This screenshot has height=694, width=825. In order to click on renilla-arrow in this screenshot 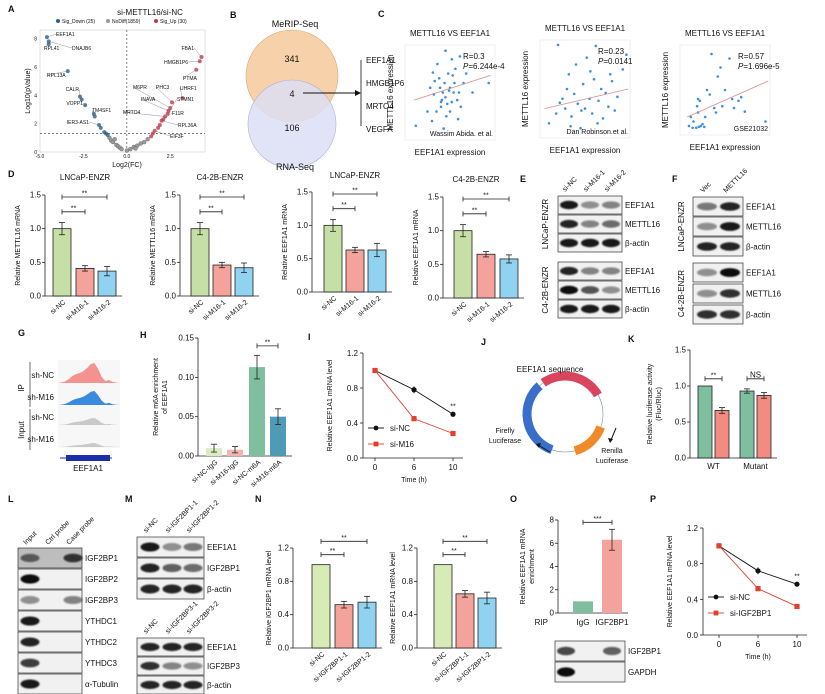, I will do `click(613, 434)`.